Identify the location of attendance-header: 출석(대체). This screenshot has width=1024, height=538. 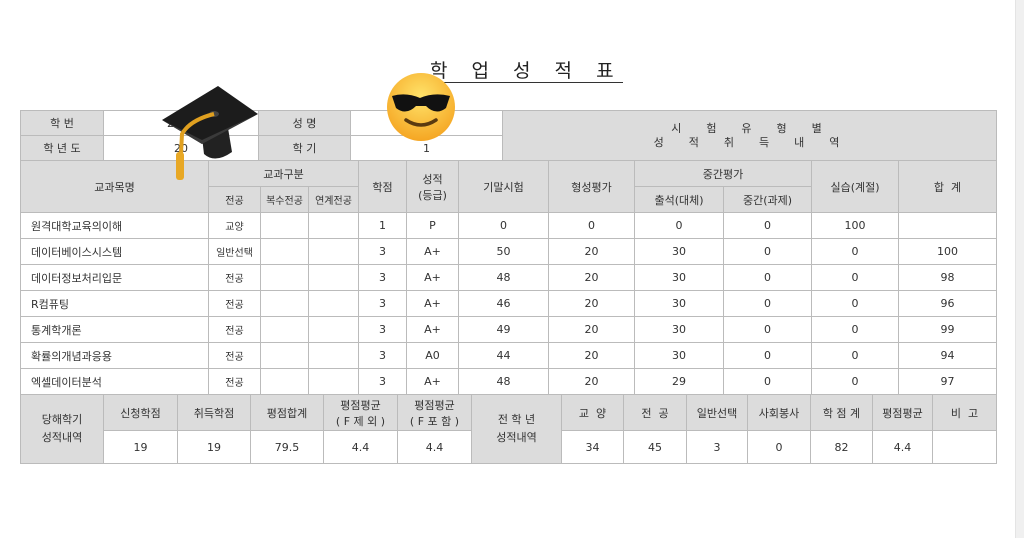
(679, 199).